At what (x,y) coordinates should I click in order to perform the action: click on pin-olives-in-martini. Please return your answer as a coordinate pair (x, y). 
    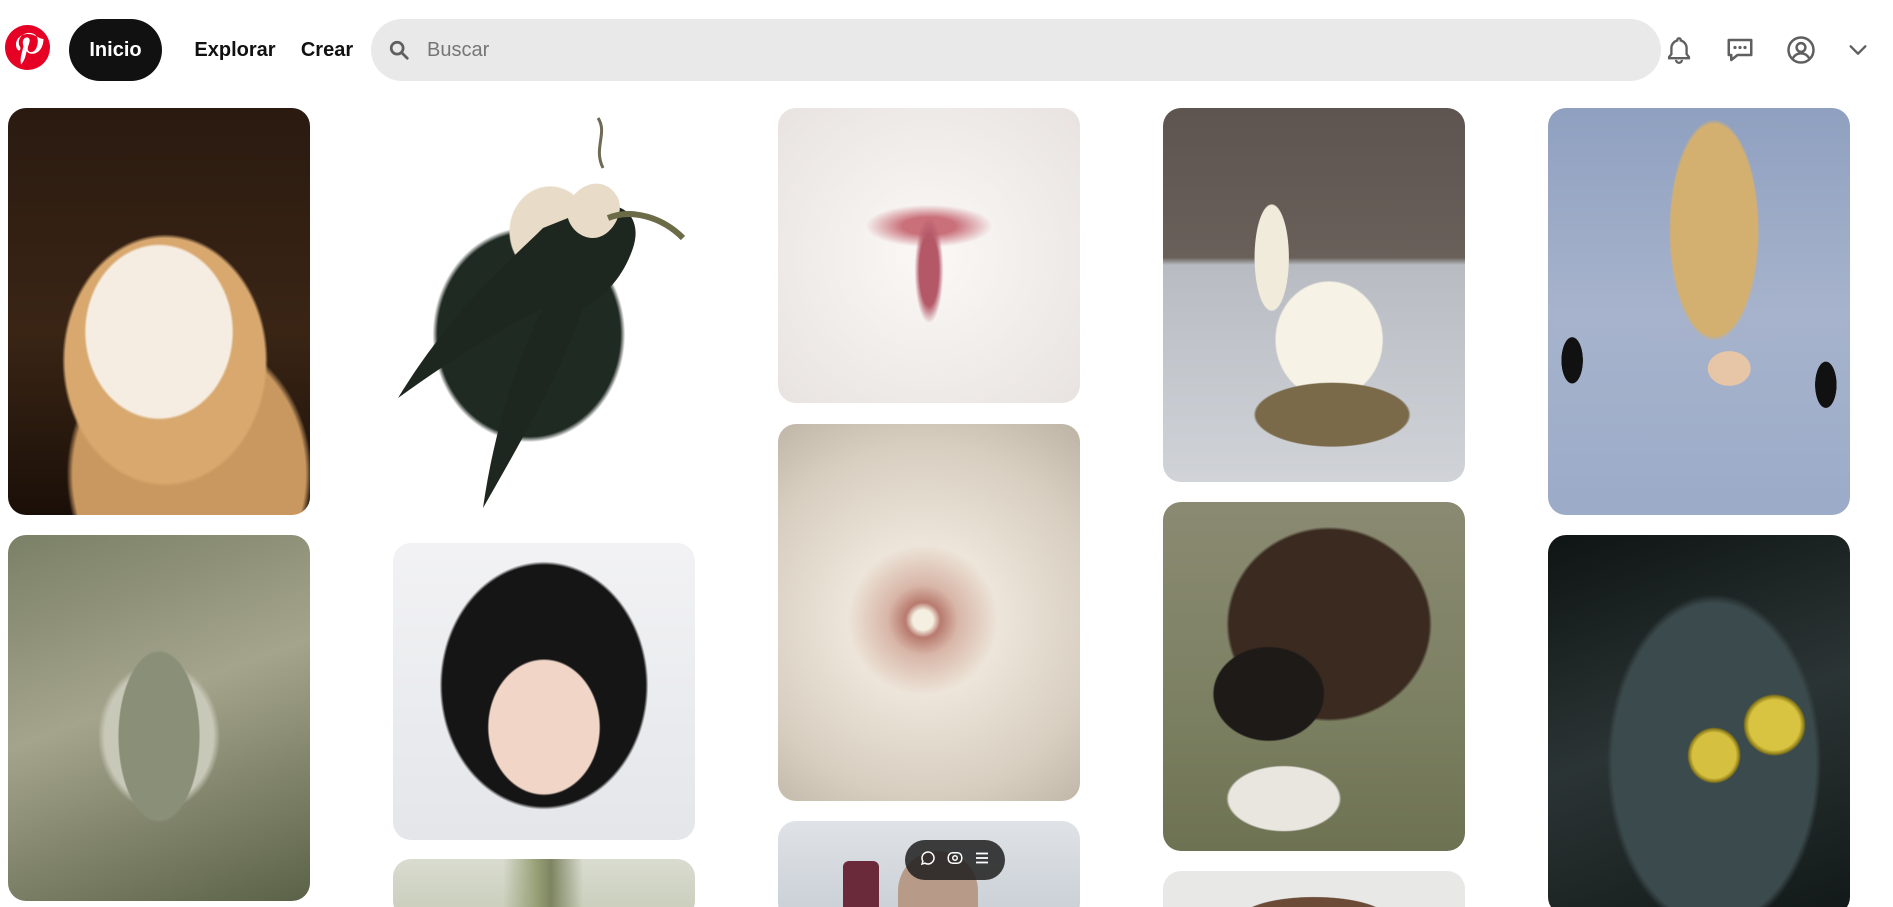
    Looking at the image, I should click on (1699, 721).